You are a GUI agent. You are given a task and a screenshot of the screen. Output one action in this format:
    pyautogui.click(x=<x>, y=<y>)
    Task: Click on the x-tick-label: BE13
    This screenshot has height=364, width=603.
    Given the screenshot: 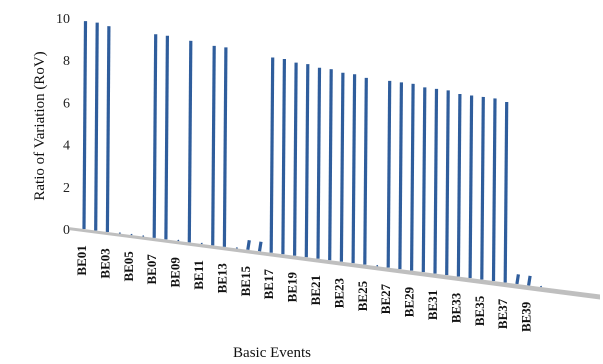 What is the action you would take?
    pyautogui.click(x=221, y=278)
    